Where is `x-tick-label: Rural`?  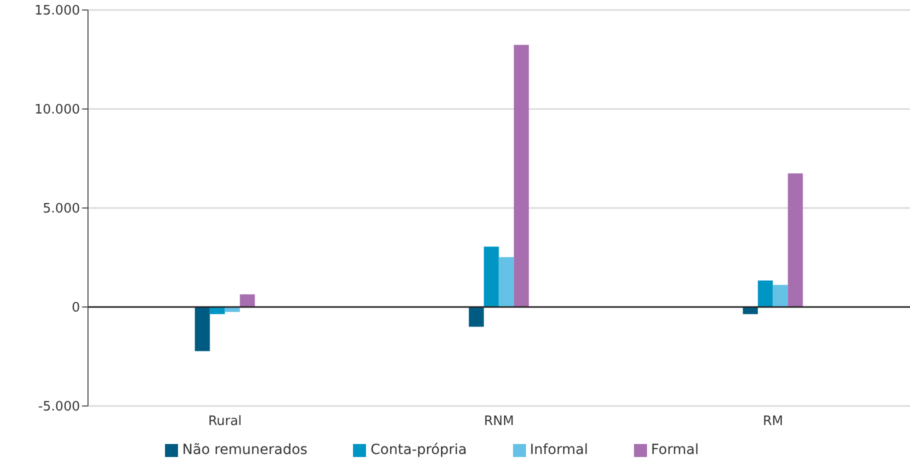
x-tick-label: Rural is located at coordinates (225, 422).